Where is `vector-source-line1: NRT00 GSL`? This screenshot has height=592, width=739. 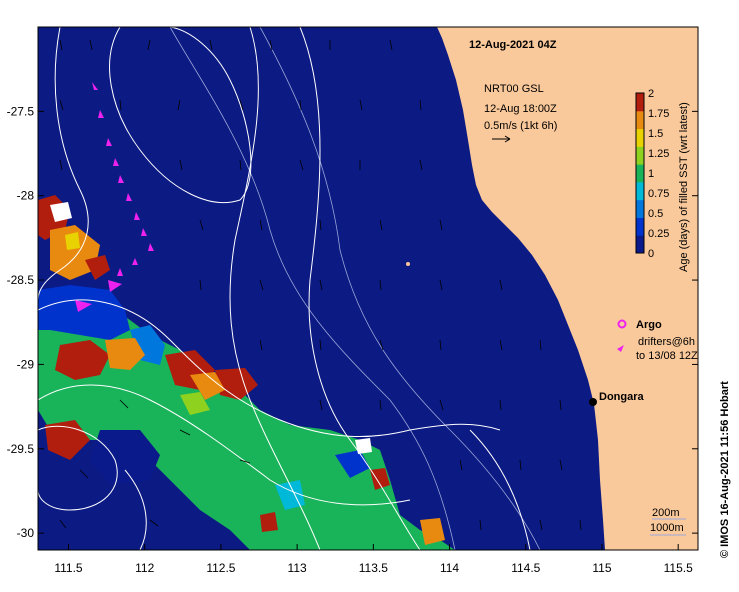
vector-source-line1: NRT00 GSL is located at coordinates (514, 89).